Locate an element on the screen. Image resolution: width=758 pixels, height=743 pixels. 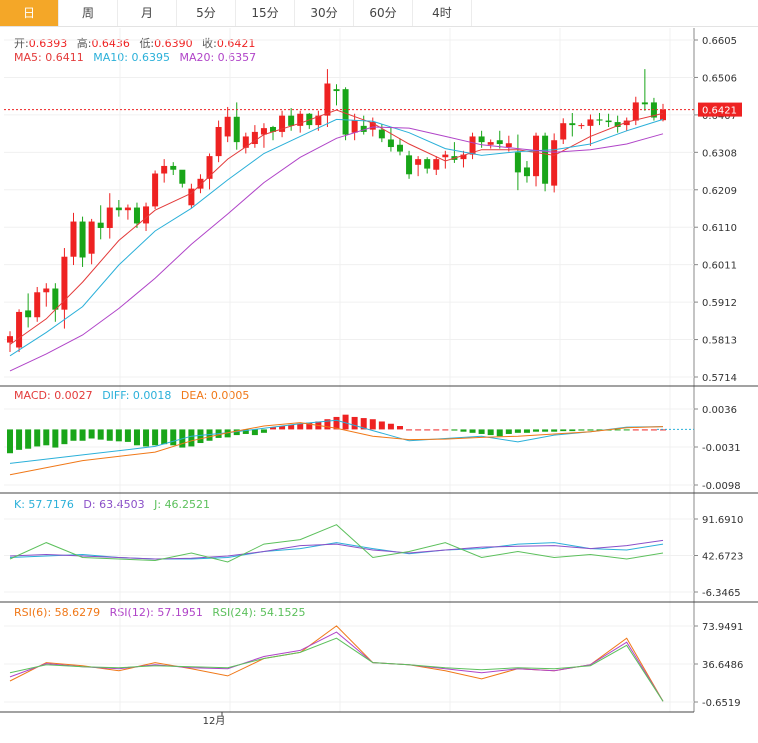
tab-week: 周 is located at coordinates (88, 13).